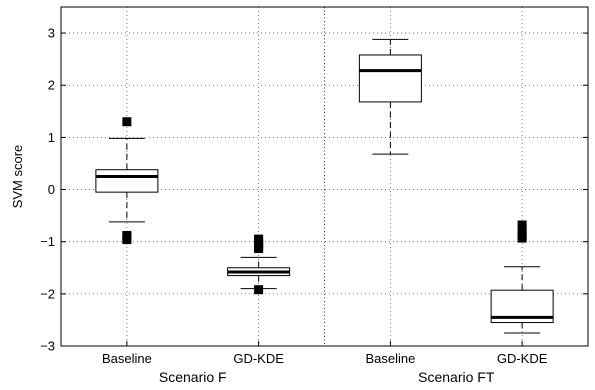 Image resolution: width=595 pixels, height=390 pixels. Describe the element at coordinates (193, 377) in the screenshot. I see `group-label: Scenario F` at that location.